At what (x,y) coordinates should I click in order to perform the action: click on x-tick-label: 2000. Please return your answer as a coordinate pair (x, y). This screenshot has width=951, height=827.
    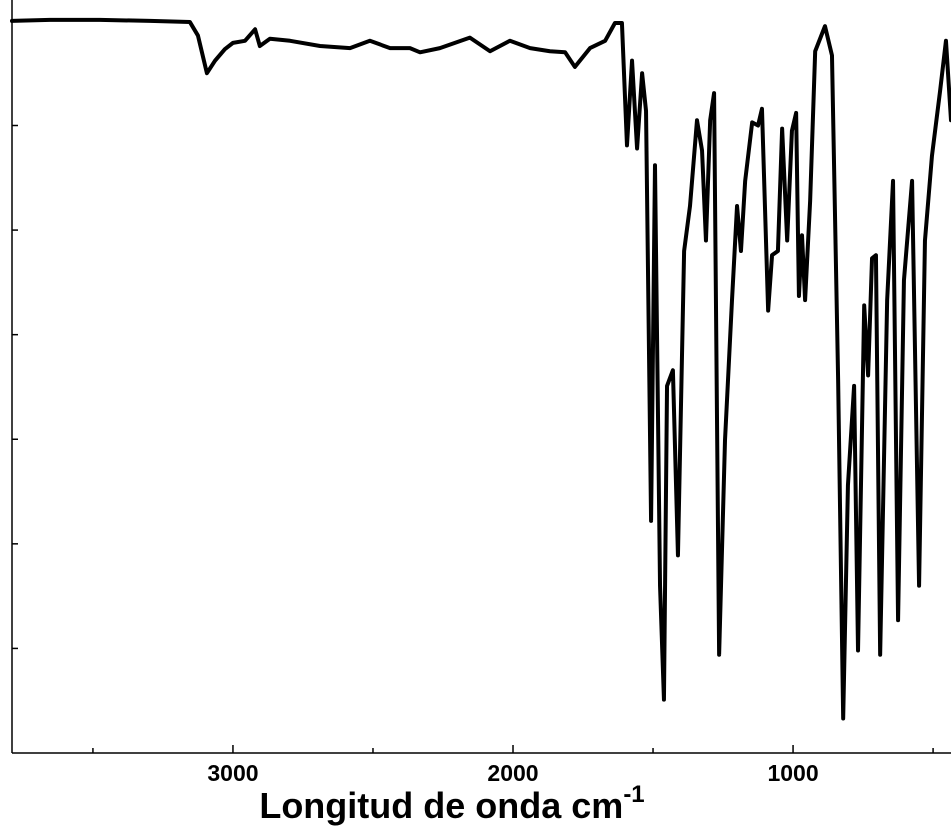
    Looking at the image, I should click on (512, 773).